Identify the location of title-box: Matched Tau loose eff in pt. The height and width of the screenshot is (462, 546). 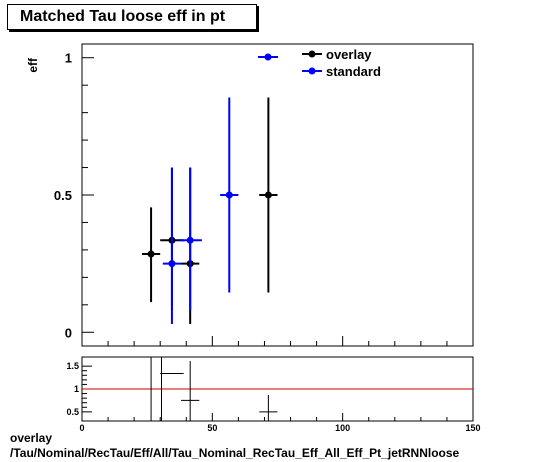
(132, 17).